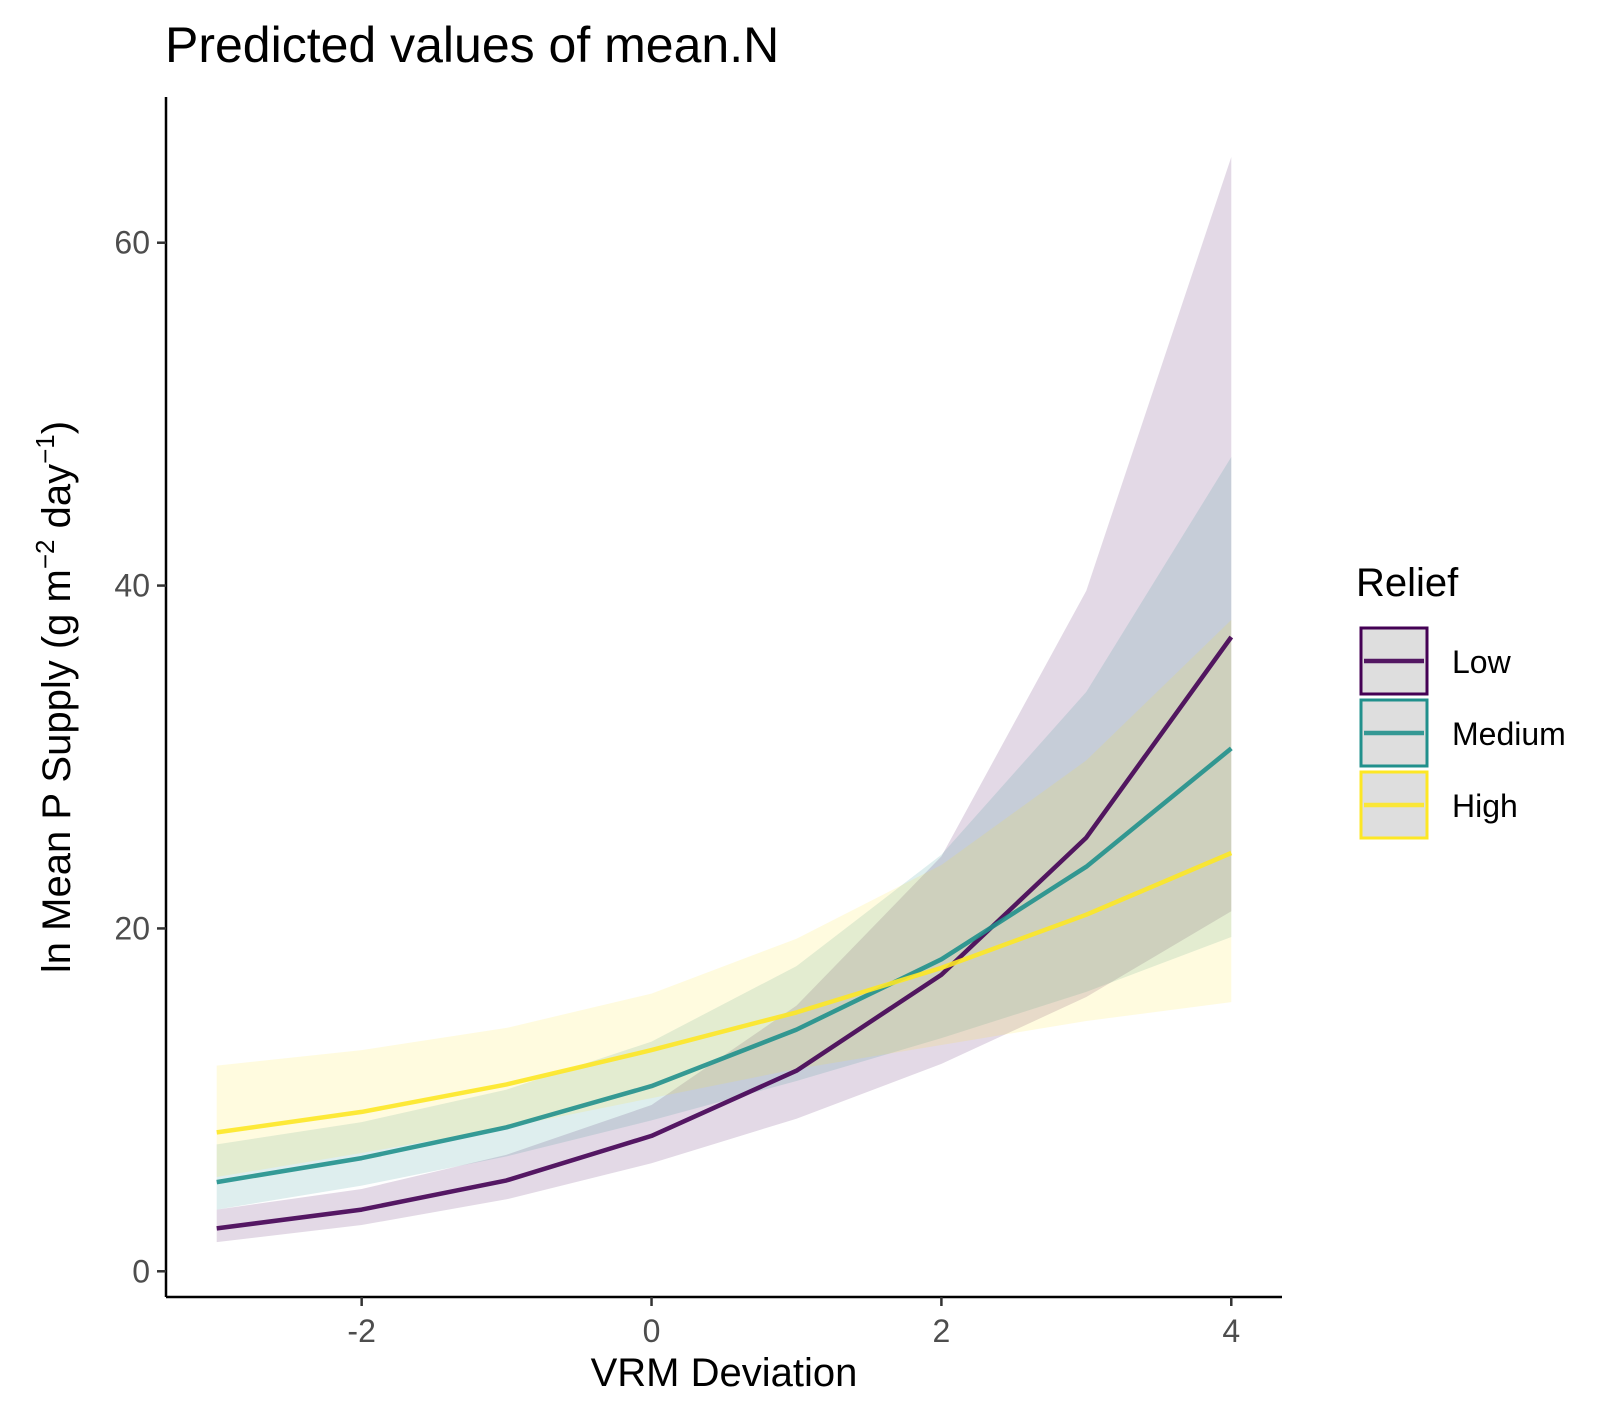 The width and height of the screenshot is (1612, 1418). What do you see at coordinates (724, 992) in the screenshot?
I see `line-high` at bounding box center [724, 992].